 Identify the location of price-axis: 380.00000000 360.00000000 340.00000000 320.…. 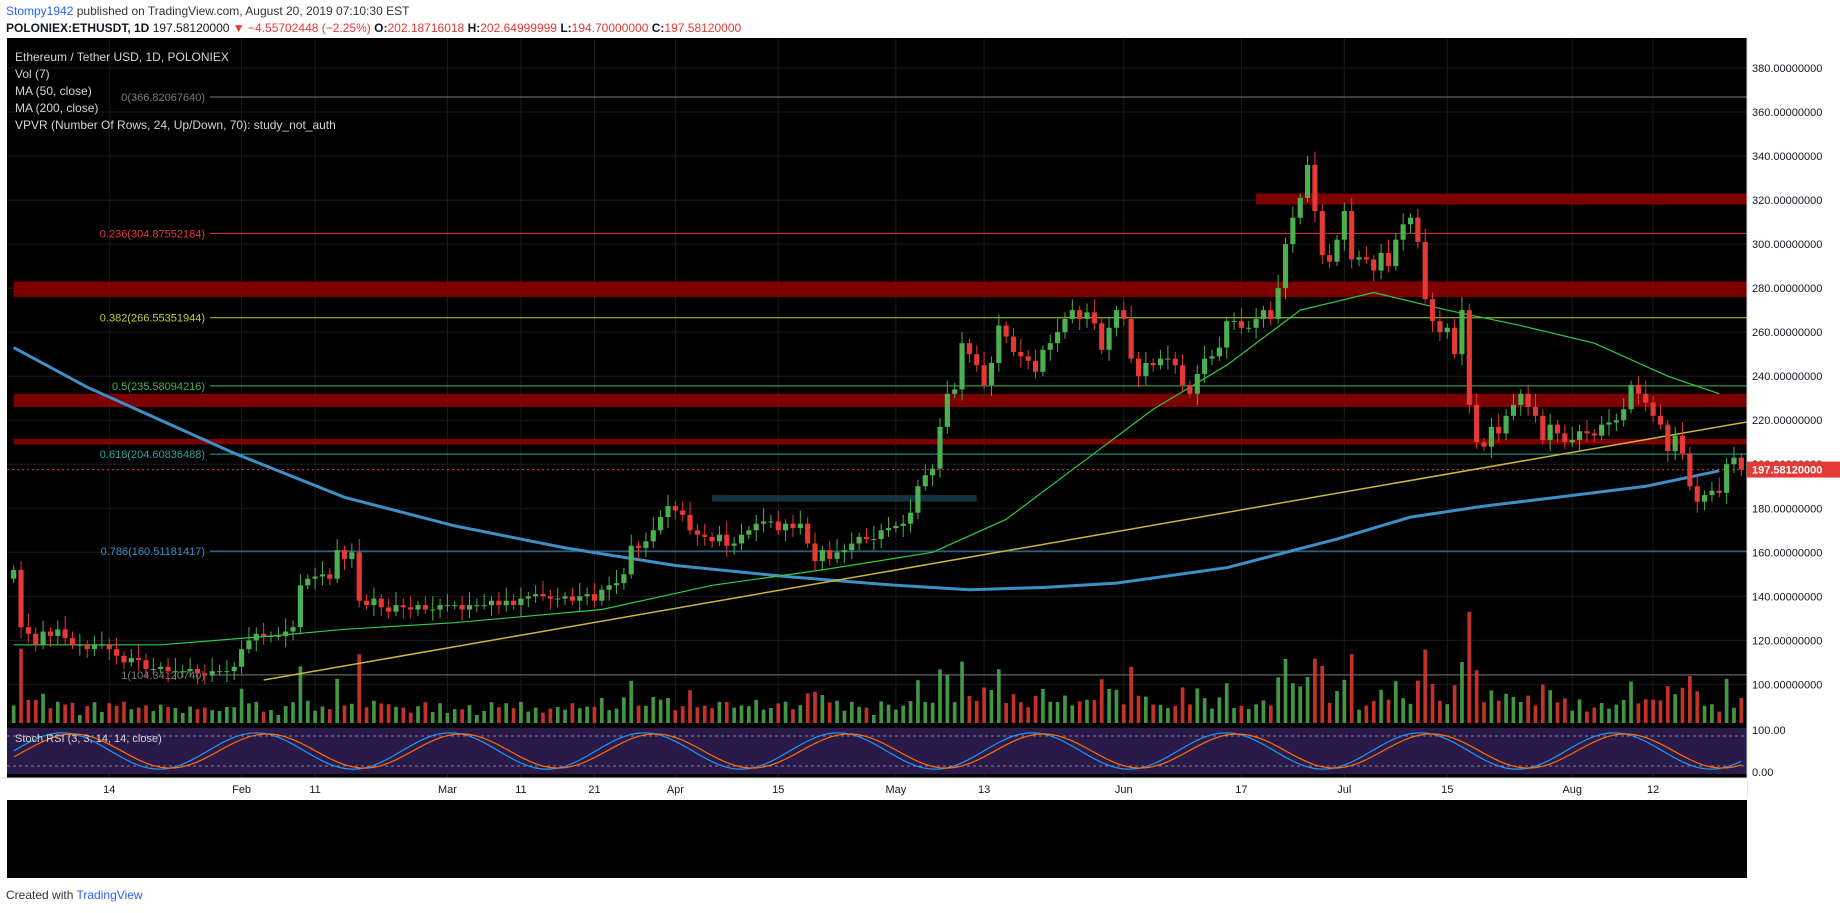
(1793, 418).